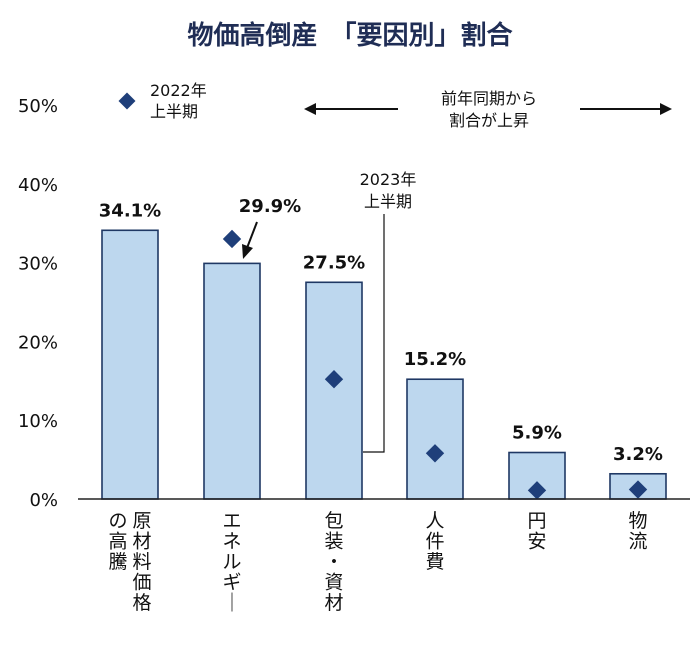 The width and height of the screenshot is (700, 646). What do you see at coordinates (247, 251) in the screenshot?
I see `energy-arrow-head` at bounding box center [247, 251].